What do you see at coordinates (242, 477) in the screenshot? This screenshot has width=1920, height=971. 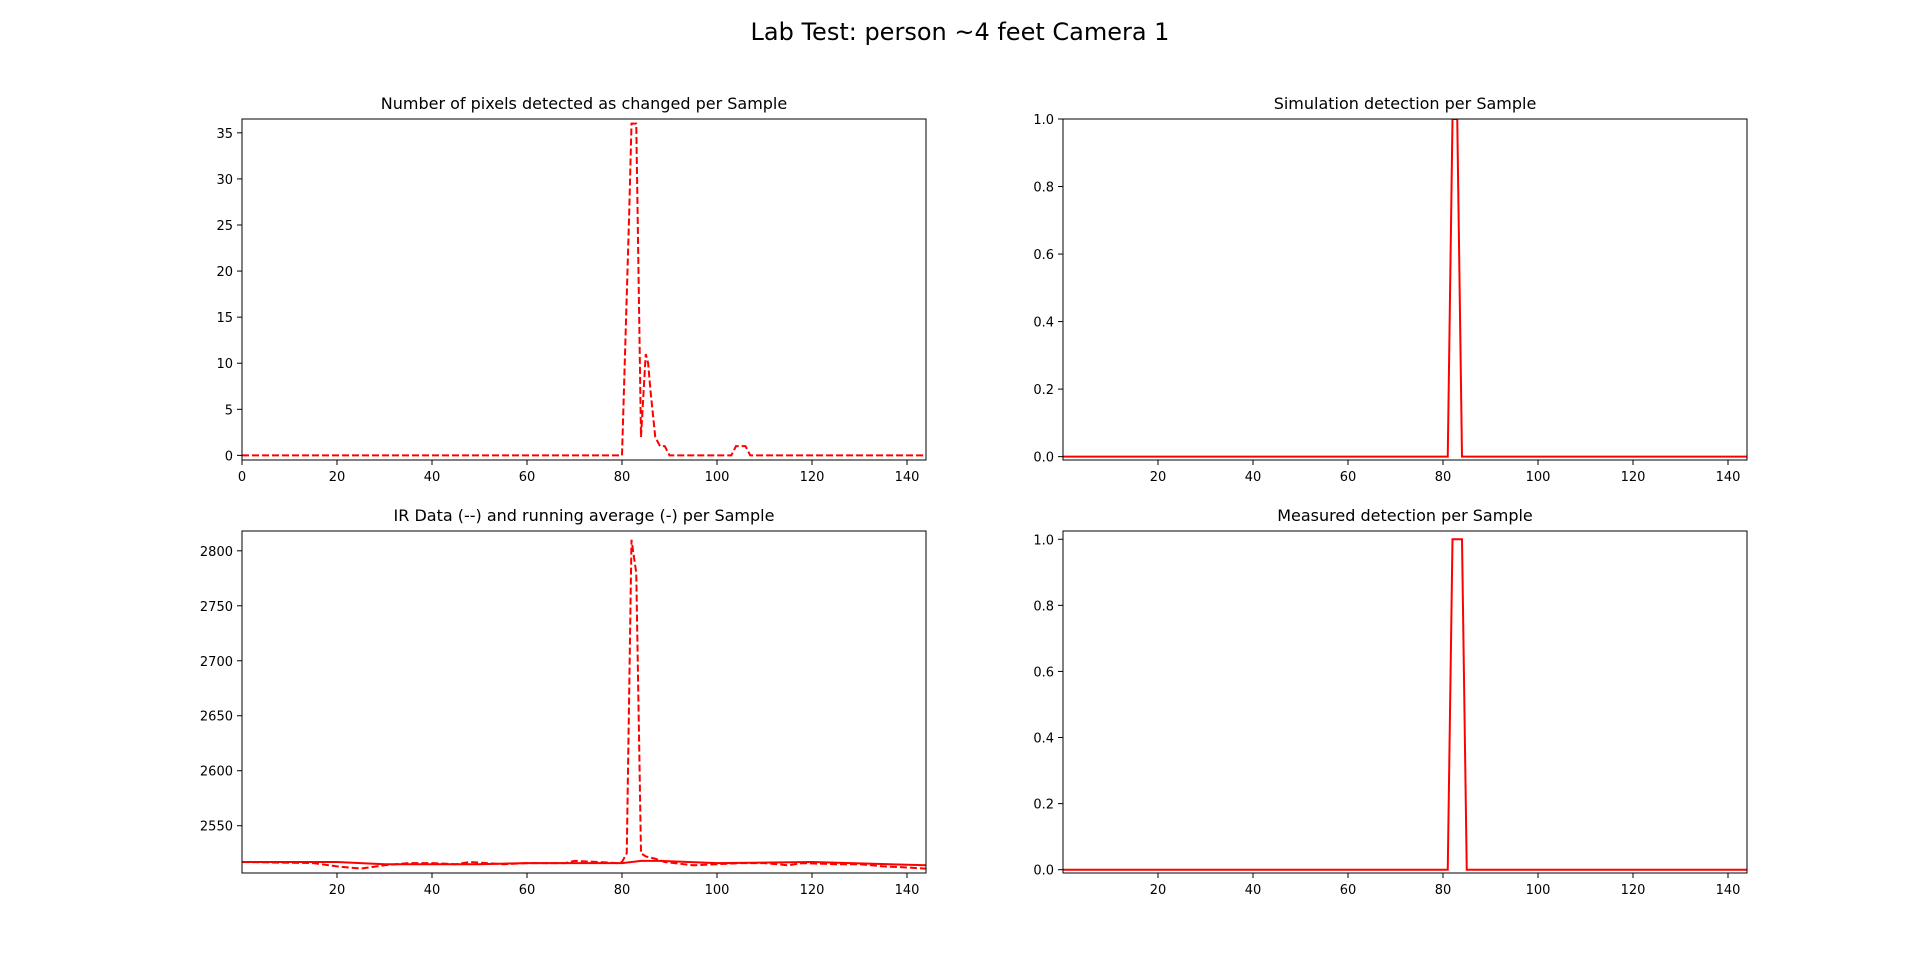 I see `x-tick-label: 0` at bounding box center [242, 477].